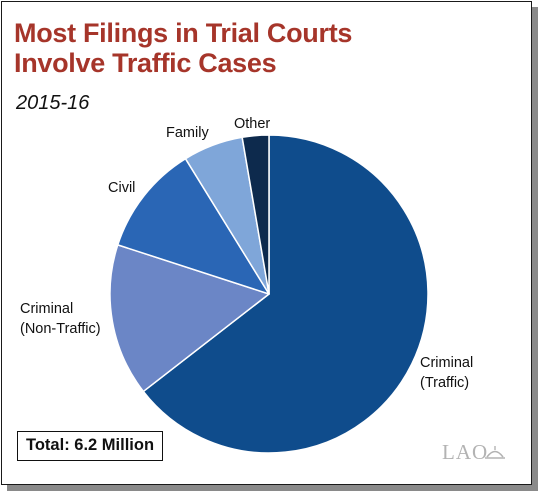  What do you see at coordinates (255, 214) in the screenshot?
I see `pie-slice-other` at bounding box center [255, 214].